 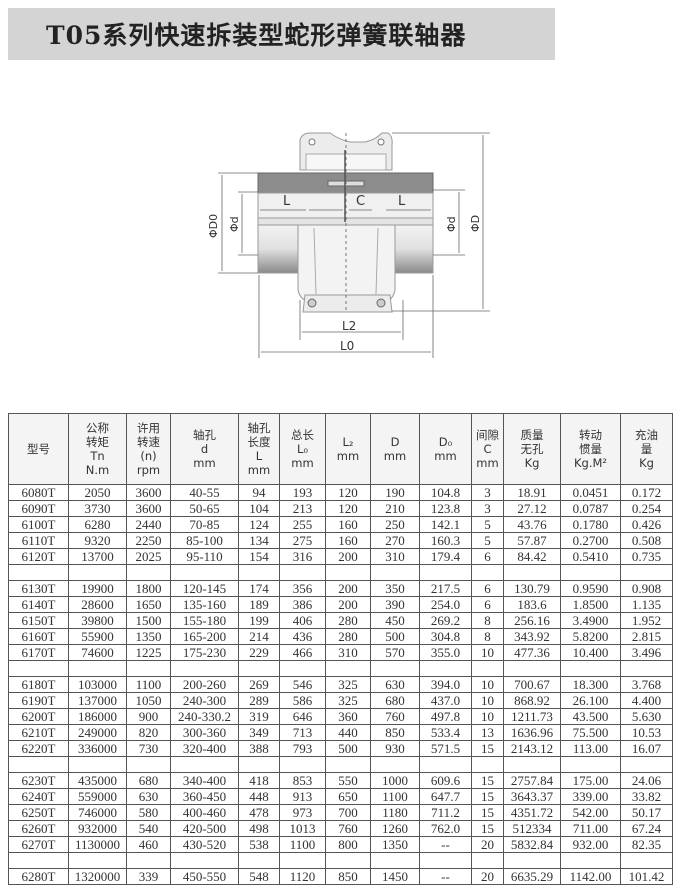 What do you see at coordinates (38, 540) in the screenshot?
I see `model-cell: 6110T` at bounding box center [38, 540].